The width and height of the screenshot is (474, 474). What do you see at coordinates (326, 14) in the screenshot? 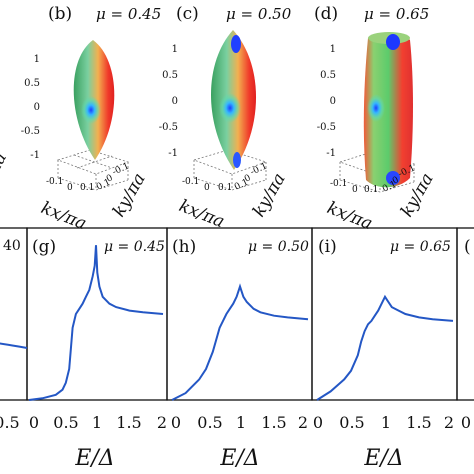
I see `panel-tag: (d)` at bounding box center [326, 14].